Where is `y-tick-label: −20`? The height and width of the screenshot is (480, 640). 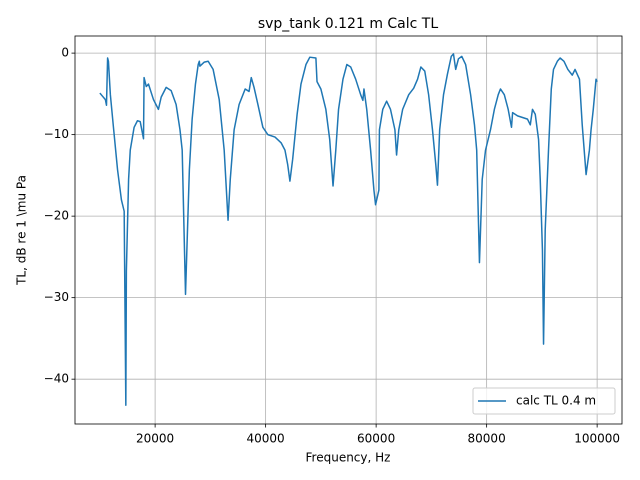
y-tick-label: −20 is located at coordinates (56, 216).